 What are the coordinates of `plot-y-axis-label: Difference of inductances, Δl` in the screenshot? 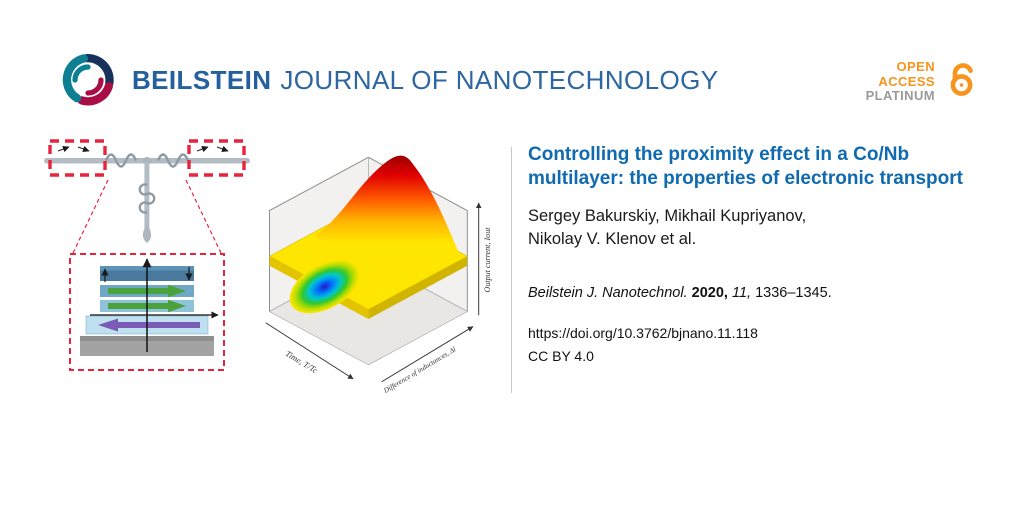 It's located at (420, 370).